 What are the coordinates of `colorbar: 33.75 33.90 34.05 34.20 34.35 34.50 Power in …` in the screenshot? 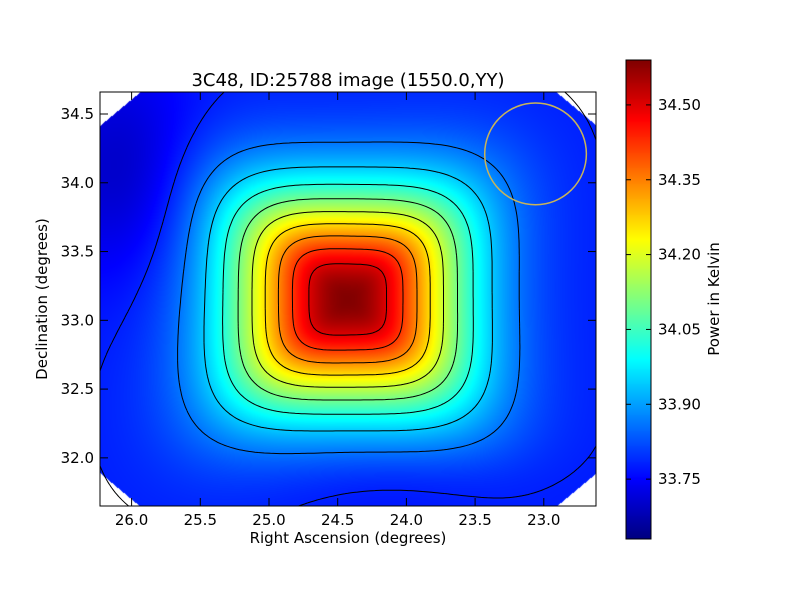 It's located at (674, 299).